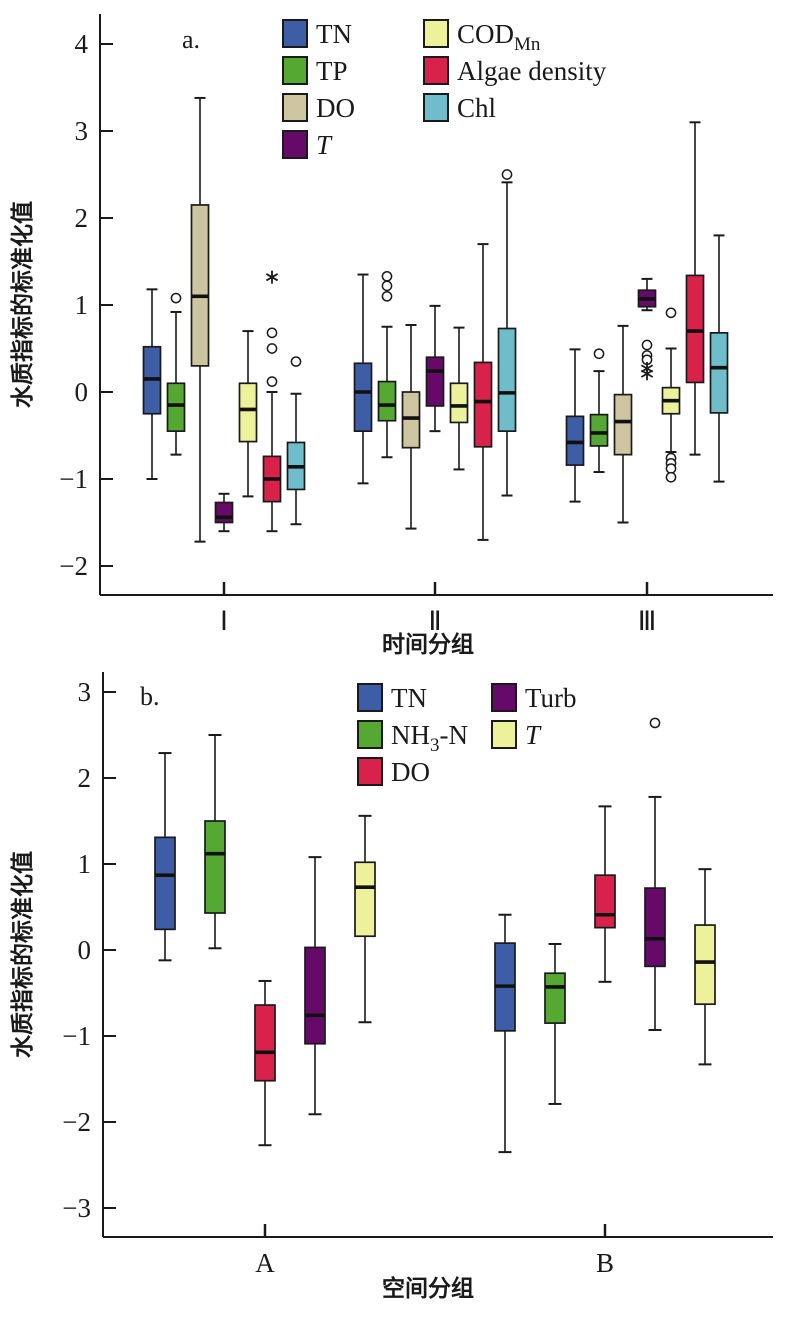  Describe the element at coordinates (499, 37) in the screenshot. I see `legend-label-COD-Mn: CODMn` at that location.